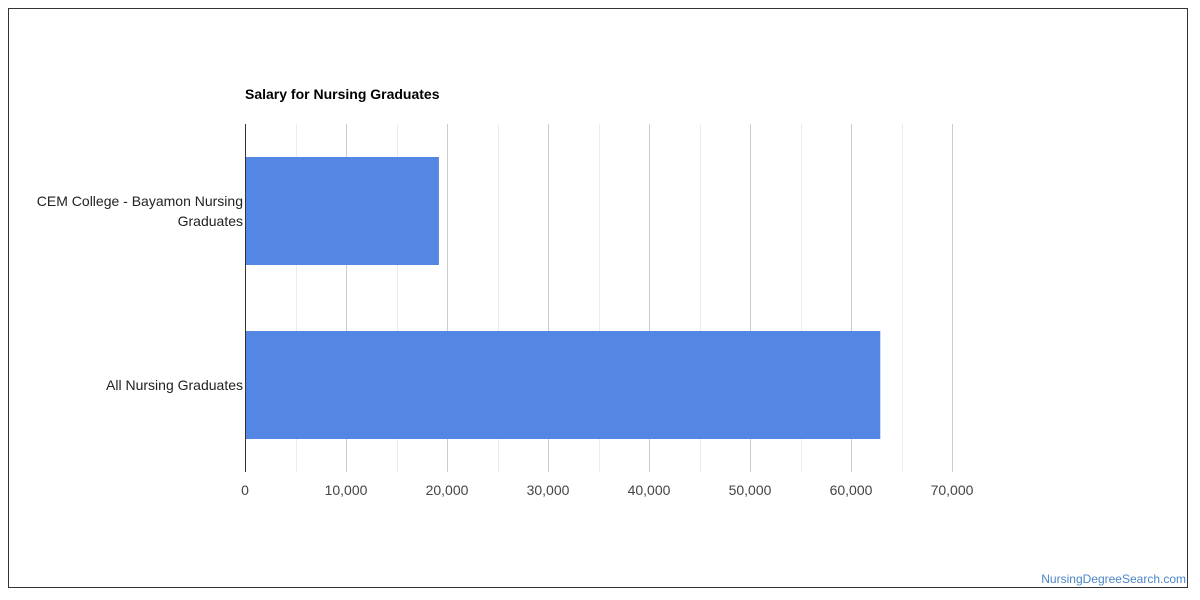 Image resolution: width=1200 pixels, height=600 pixels. Describe the element at coordinates (140, 201) in the screenshot. I see `category-label-line: CEM College - Bayamon Nursing` at that location.